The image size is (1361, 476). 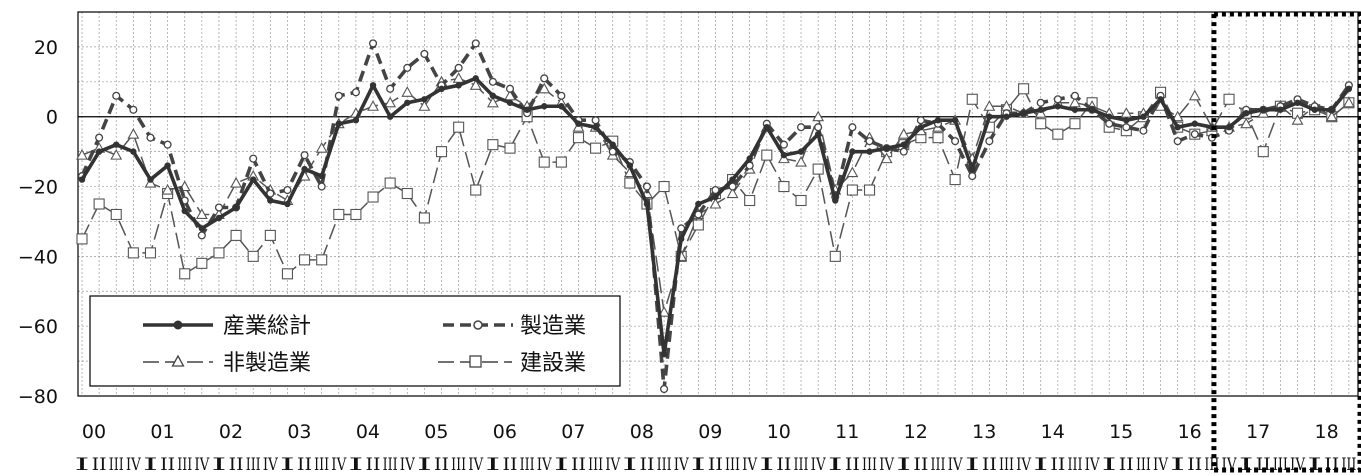 I want to click on x-year-label: 11, so click(x=847, y=432).